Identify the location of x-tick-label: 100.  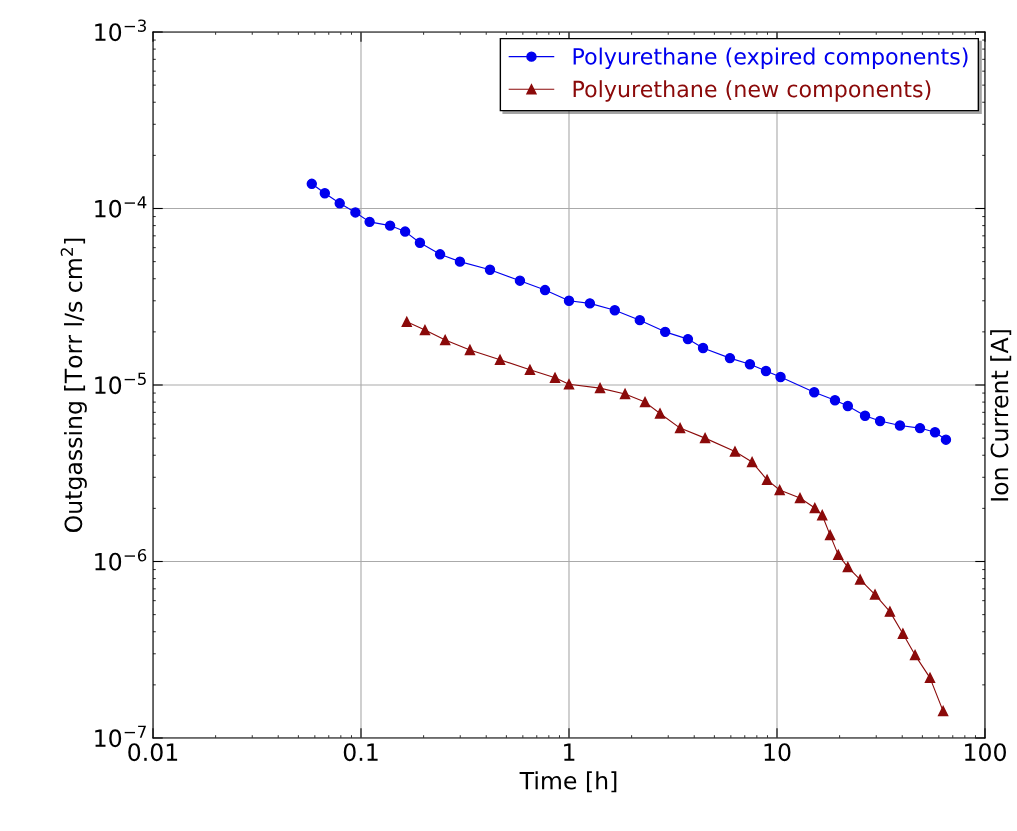
(985, 752).